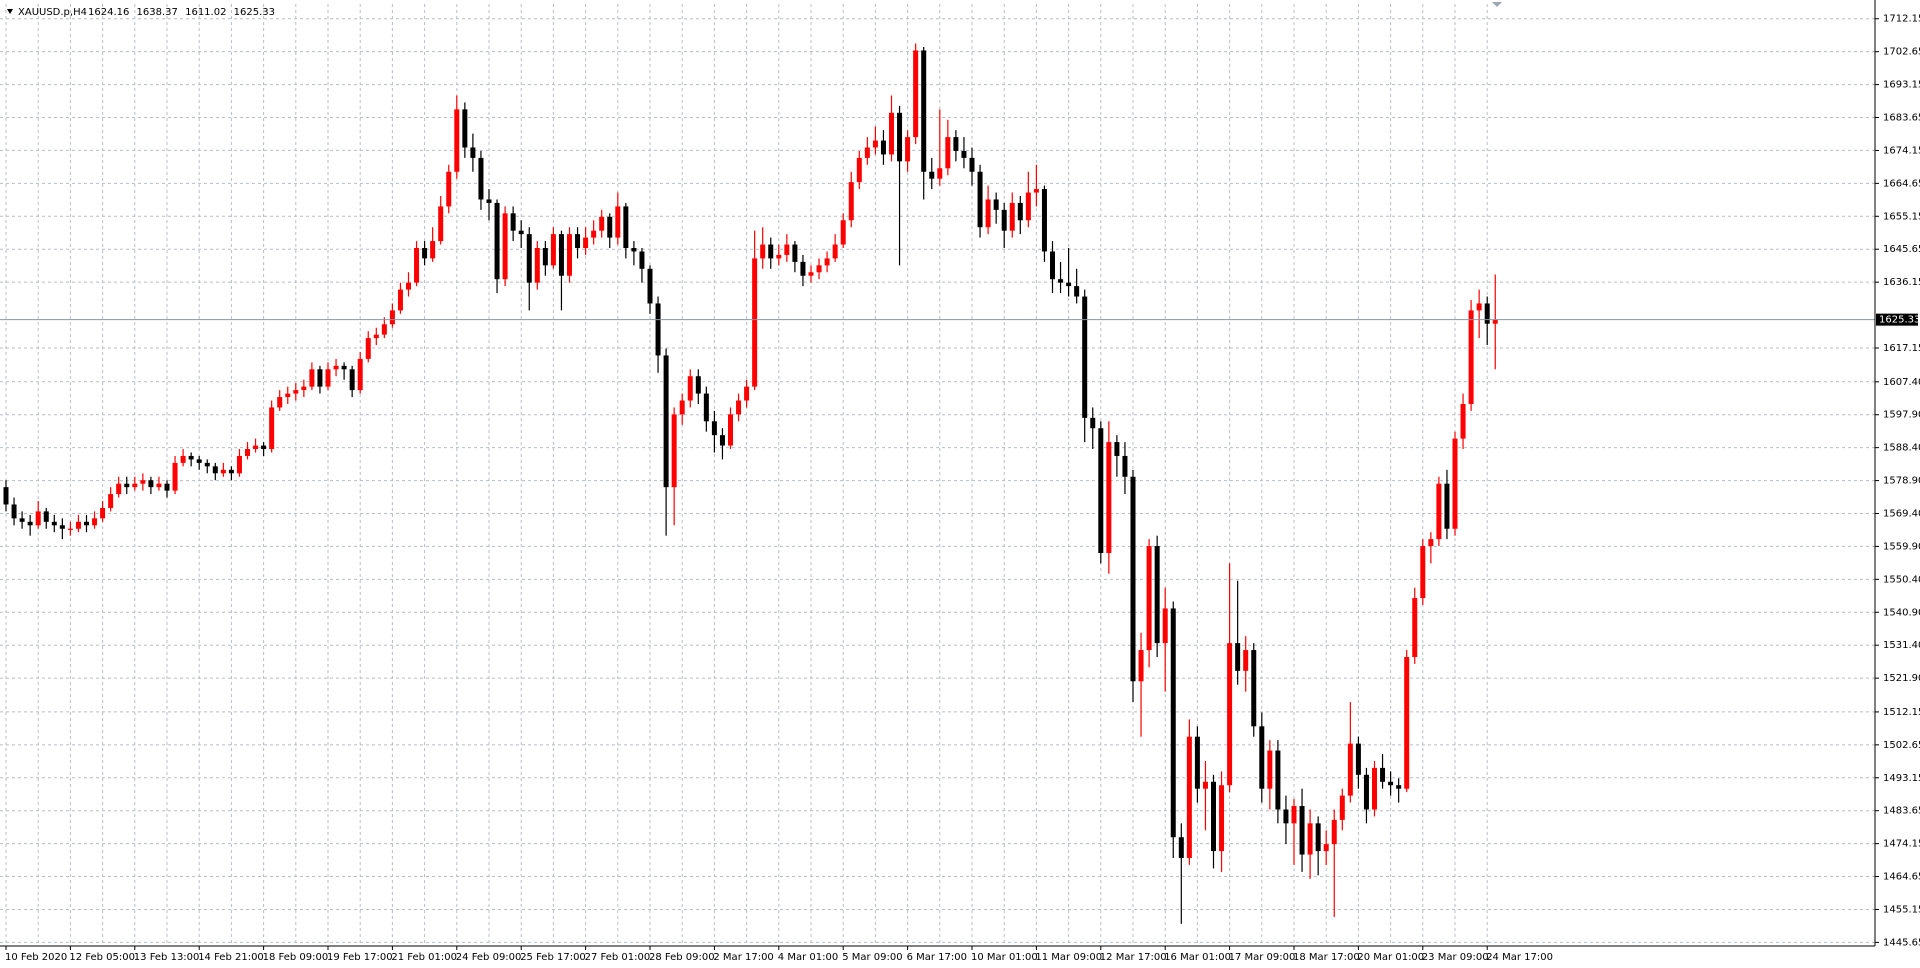  I want to click on x-tick-label: 18 Mar 17:00, so click(1326, 957).